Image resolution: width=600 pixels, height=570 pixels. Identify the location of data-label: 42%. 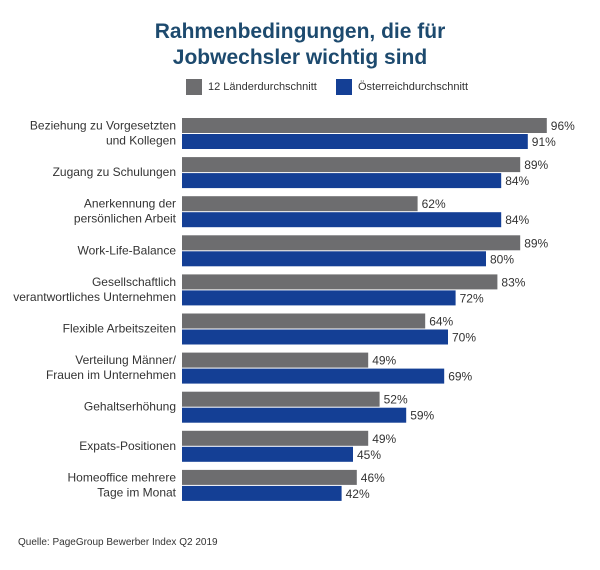
(358, 494).